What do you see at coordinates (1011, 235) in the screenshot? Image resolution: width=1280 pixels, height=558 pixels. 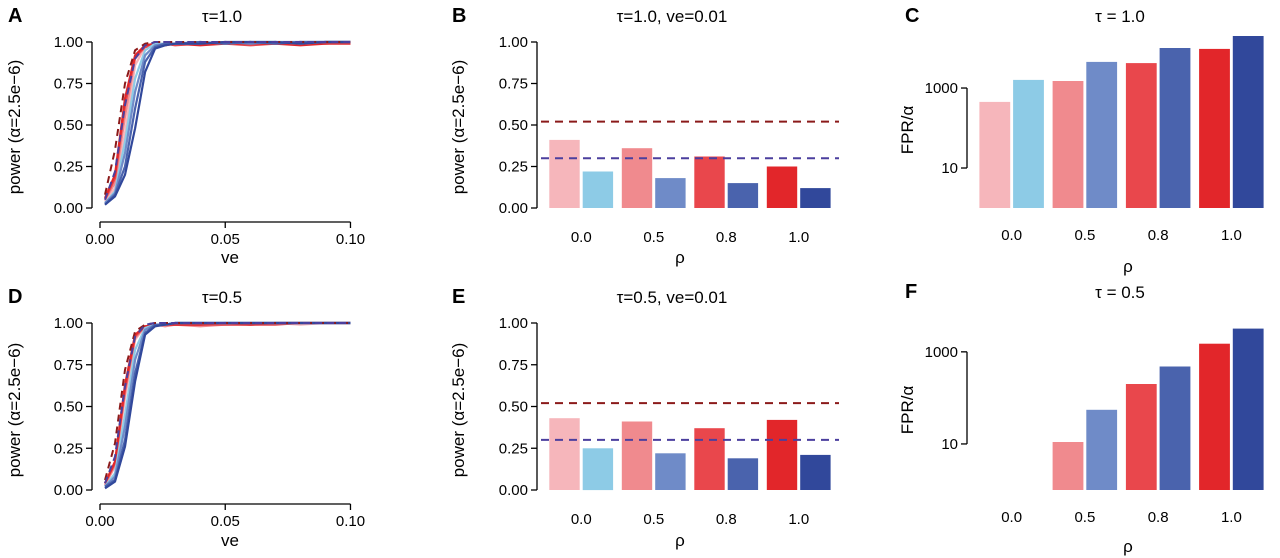 I see `panel-c-xtick-label: 0.0` at bounding box center [1011, 235].